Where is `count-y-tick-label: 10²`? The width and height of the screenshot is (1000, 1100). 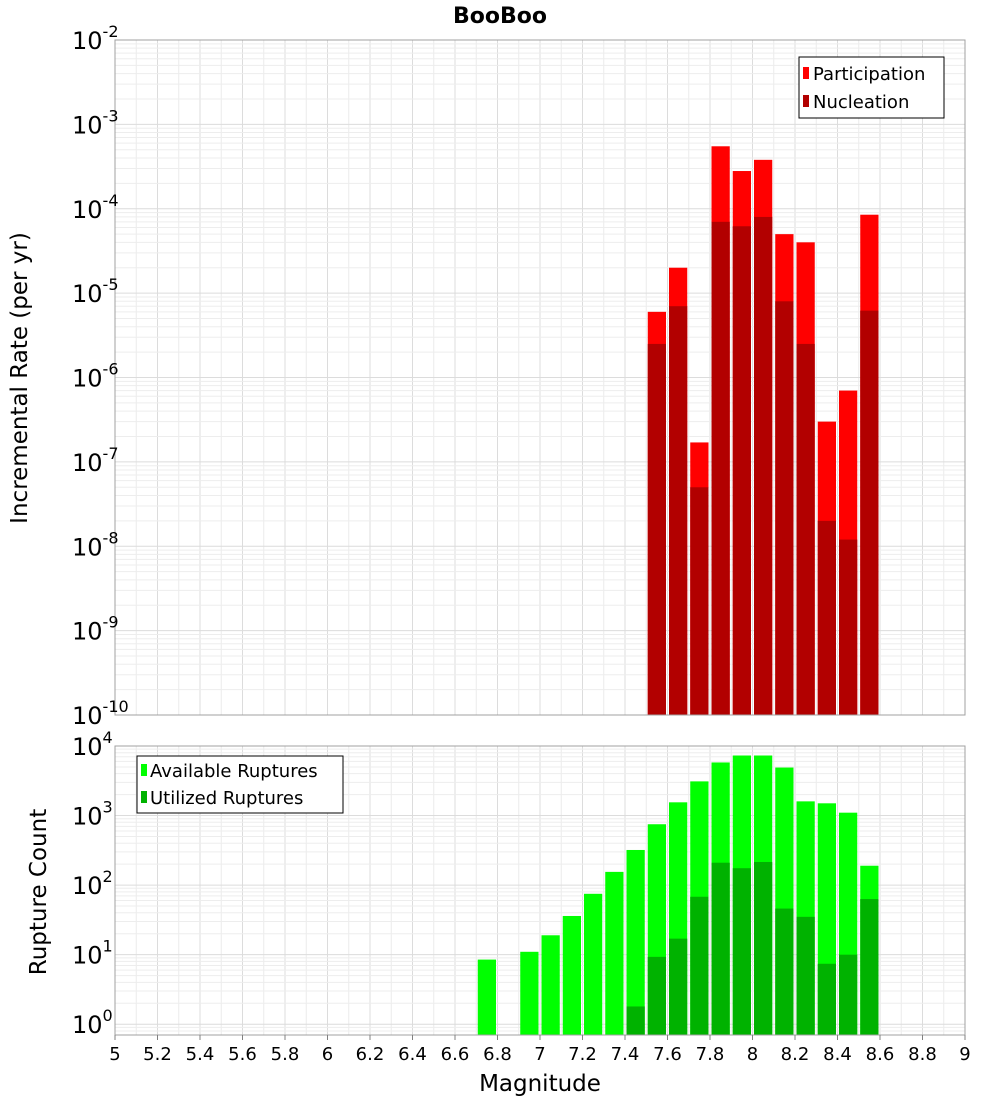
count-y-tick-label: 10² is located at coordinates (92, 883).